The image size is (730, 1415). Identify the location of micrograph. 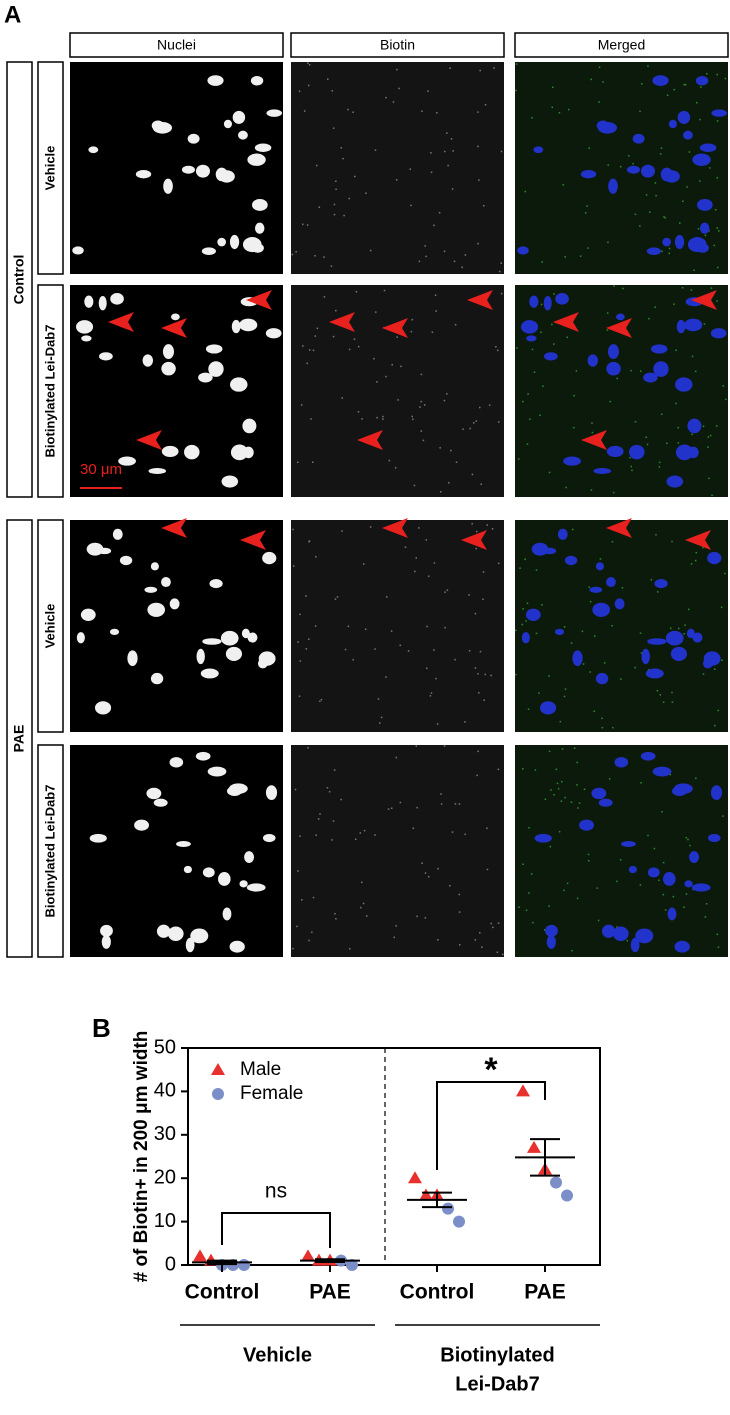
(397, 626).